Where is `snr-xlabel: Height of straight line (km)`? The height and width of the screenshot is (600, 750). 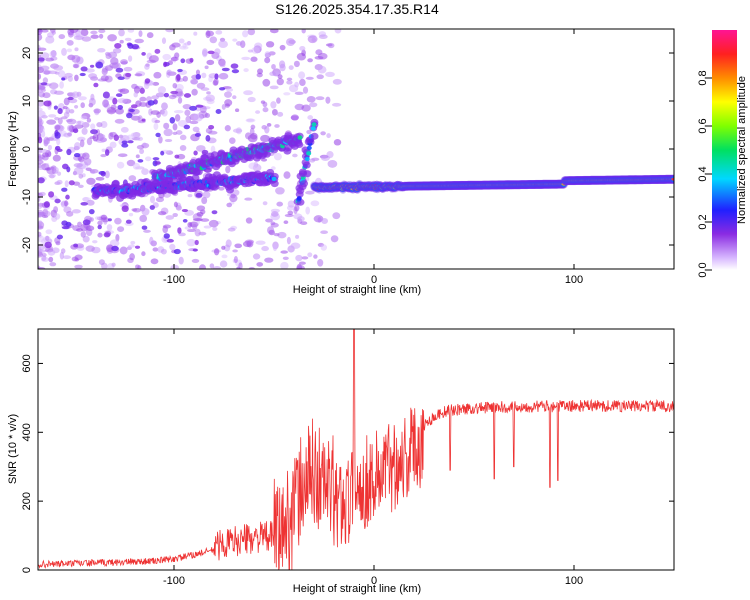 snr-xlabel: Height of straight line (km) is located at coordinates (357, 589).